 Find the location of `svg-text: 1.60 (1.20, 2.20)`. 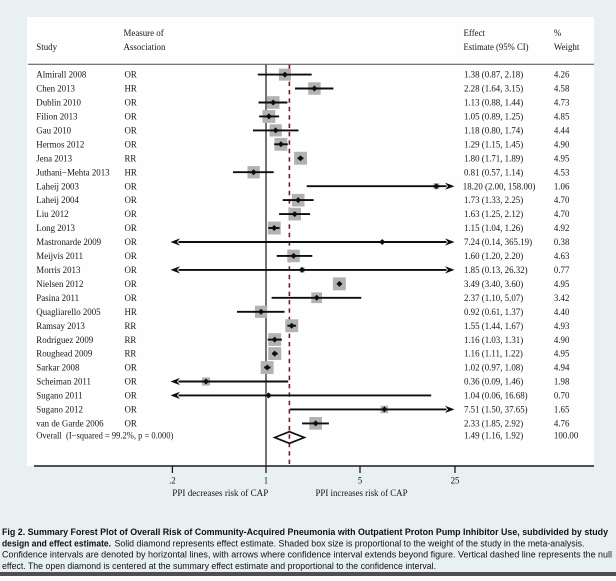

svg-text: 1.60 (1.20, 2.20) is located at coordinates (493, 256).